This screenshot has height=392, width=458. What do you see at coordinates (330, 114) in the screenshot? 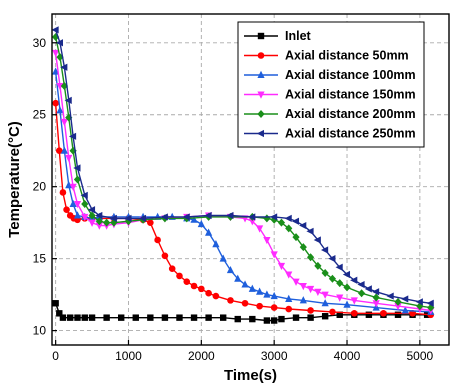
I see `legend-item: Axial distance 200mm` at bounding box center [330, 114].